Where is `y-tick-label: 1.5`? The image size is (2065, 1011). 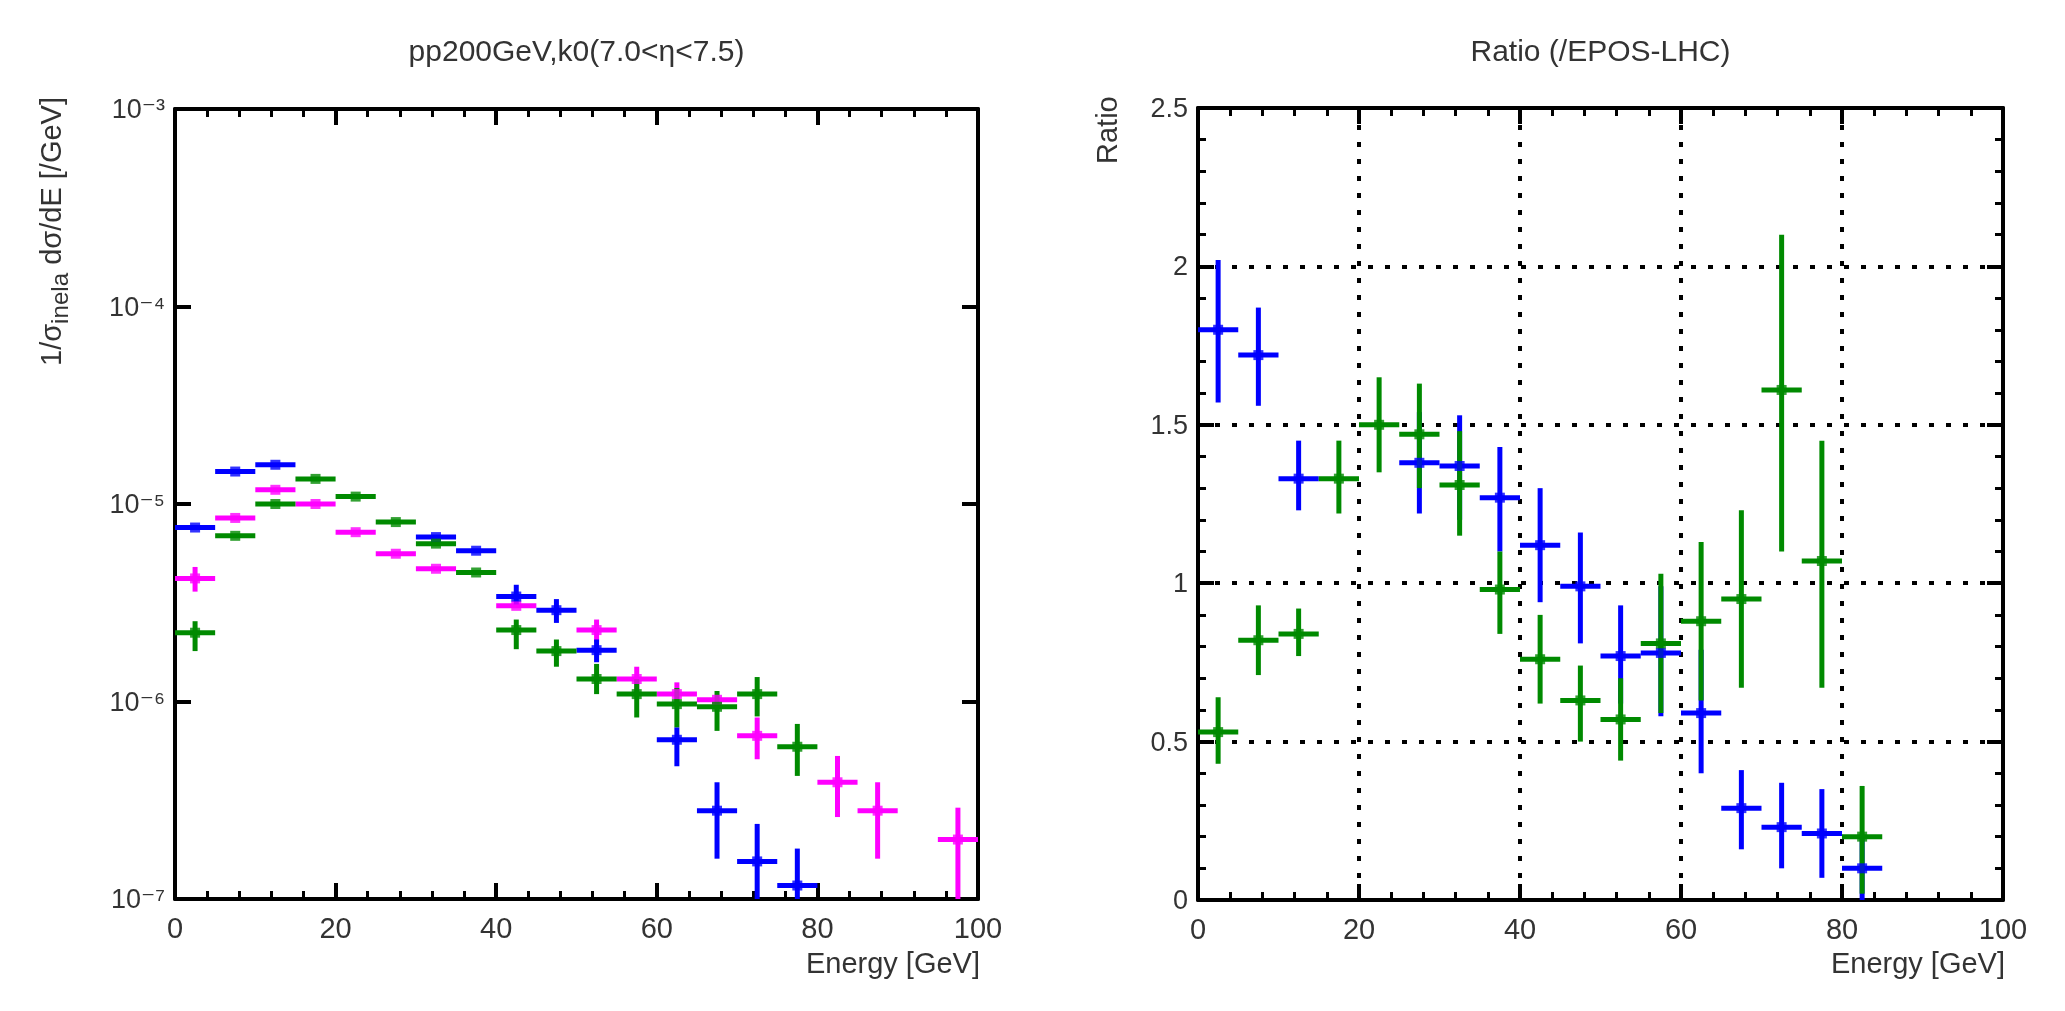
y-tick-label: 1.5 is located at coordinates (1169, 424).